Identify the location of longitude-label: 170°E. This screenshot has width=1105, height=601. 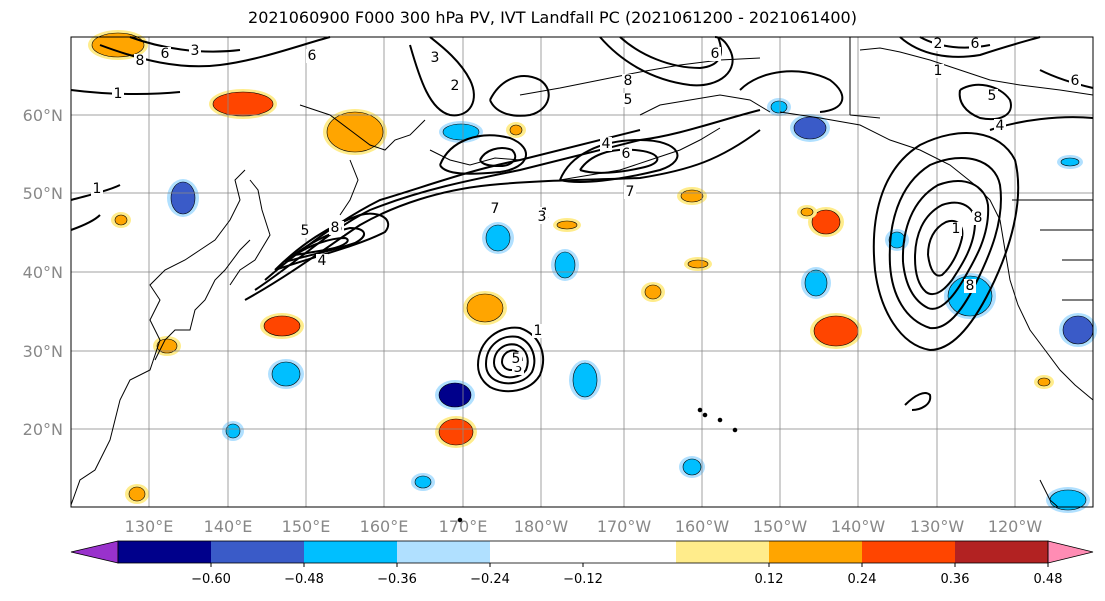
(463, 526).